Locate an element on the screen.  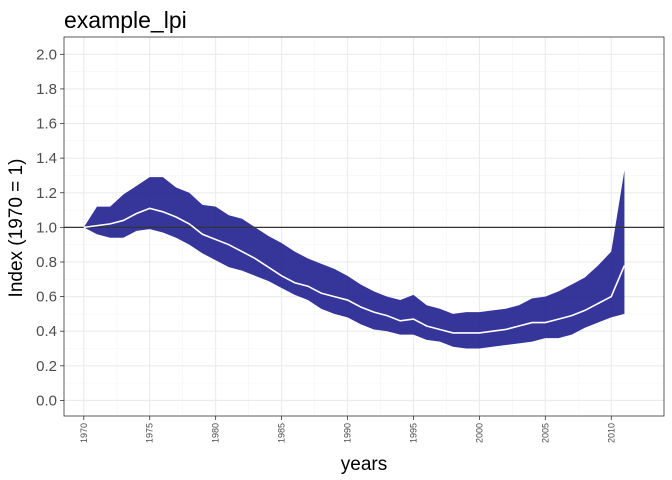
x-tick-label: 2010 is located at coordinates (611, 433).